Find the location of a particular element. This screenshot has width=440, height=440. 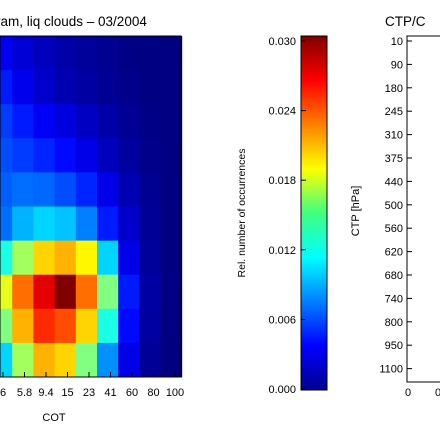

ctp-tick-label: 310 is located at coordinates (394, 136).